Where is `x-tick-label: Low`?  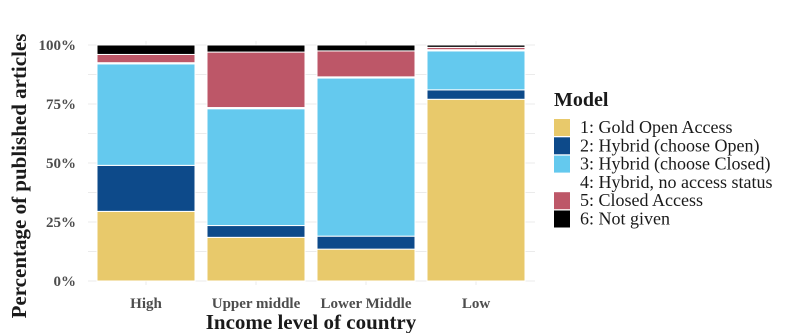
x-tick-label: Low is located at coordinates (476, 304).